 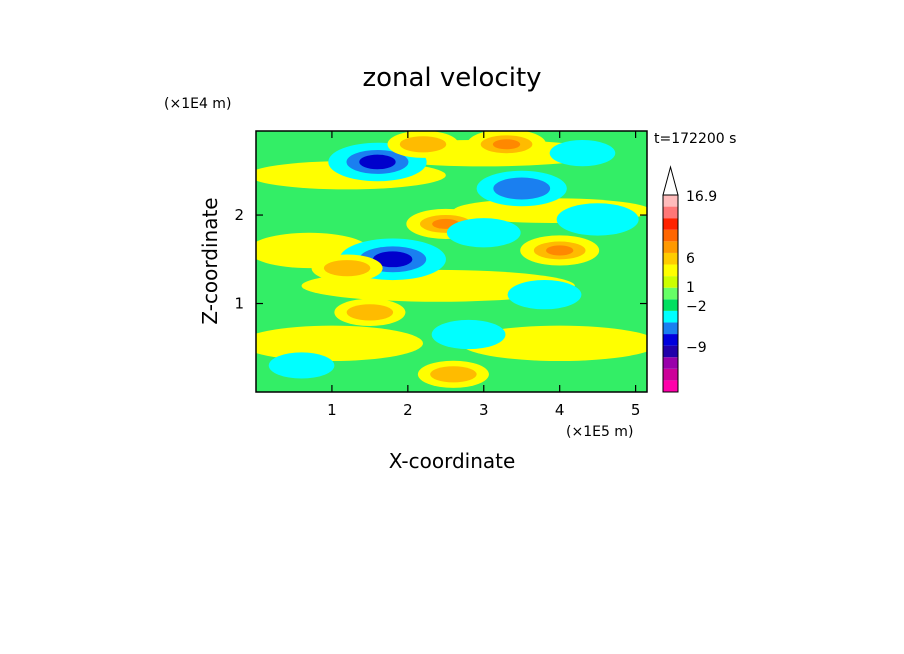 What do you see at coordinates (690, 259) in the screenshot?
I see `colorbar-tick-label: 6` at bounding box center [690, 259].